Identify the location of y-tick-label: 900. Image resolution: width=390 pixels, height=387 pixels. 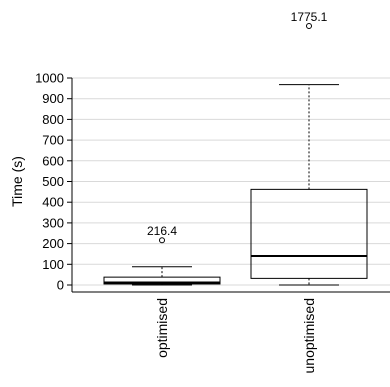
(53, 98).